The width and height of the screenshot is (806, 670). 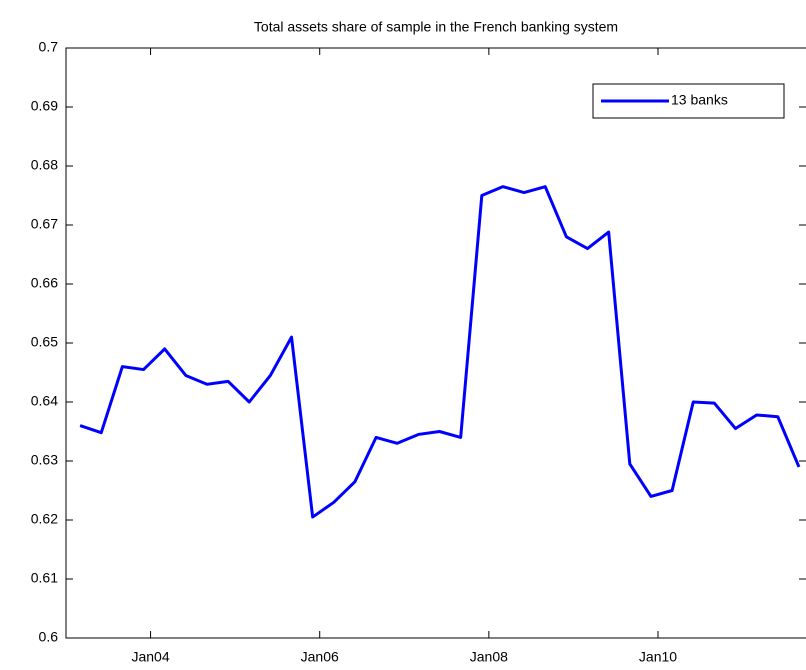 I want to click on y-tick-label: 0.68, so click(x=44, y=165).